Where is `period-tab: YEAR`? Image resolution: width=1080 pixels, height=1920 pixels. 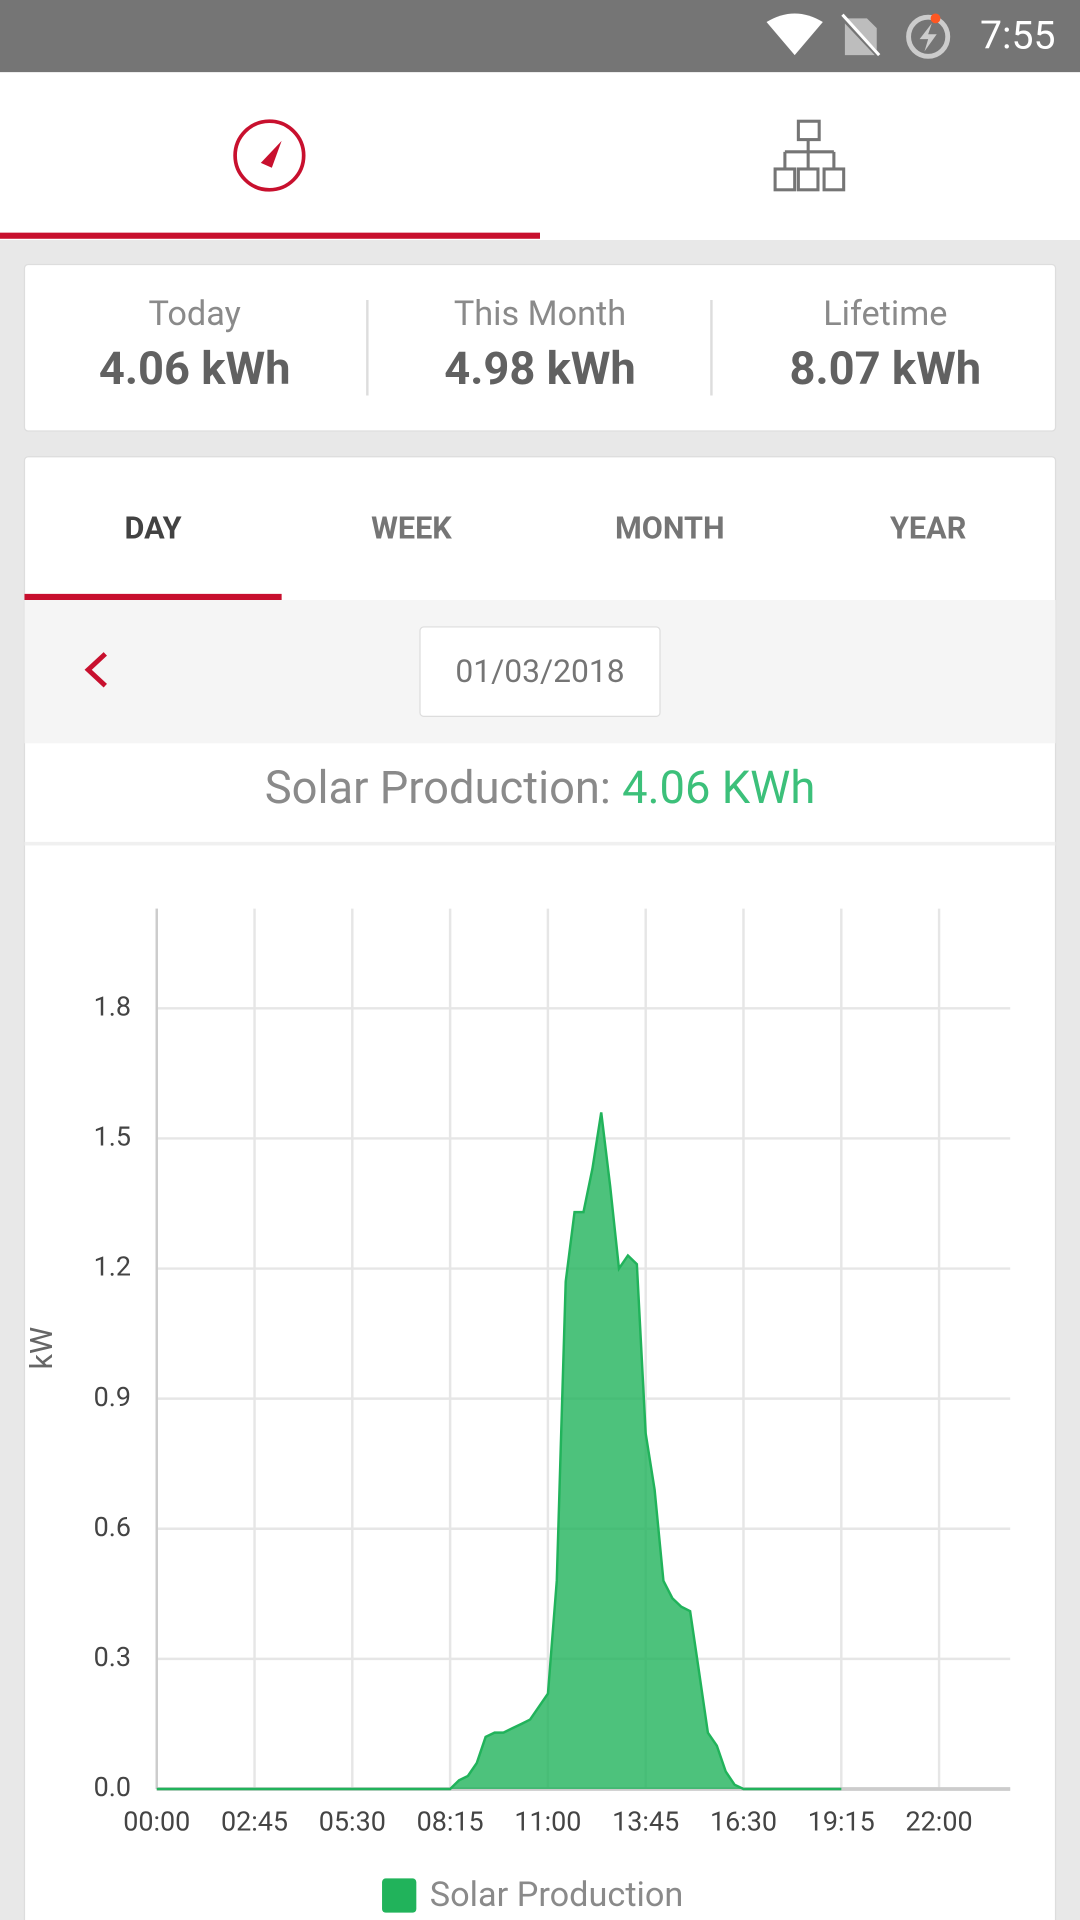 period-tab: YEAR is located at coordinates (928, 528).